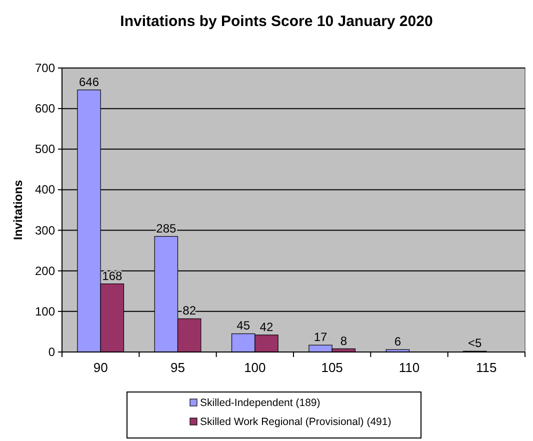  I want to click on x-tick-label: 105, so click(332, 367).